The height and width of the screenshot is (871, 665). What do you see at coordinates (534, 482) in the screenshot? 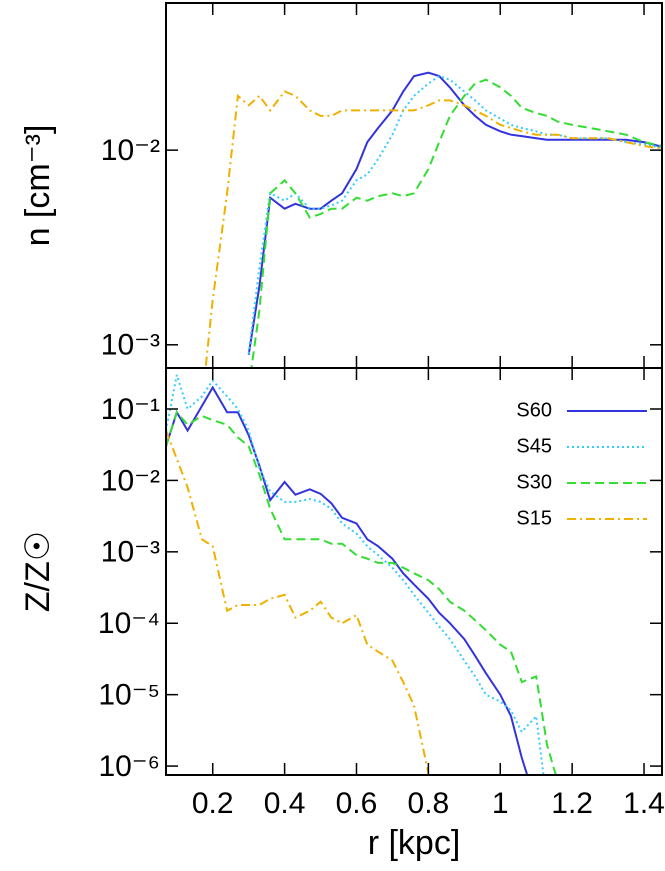
I see `legend-label: S30` at bounding box center [534, 482].